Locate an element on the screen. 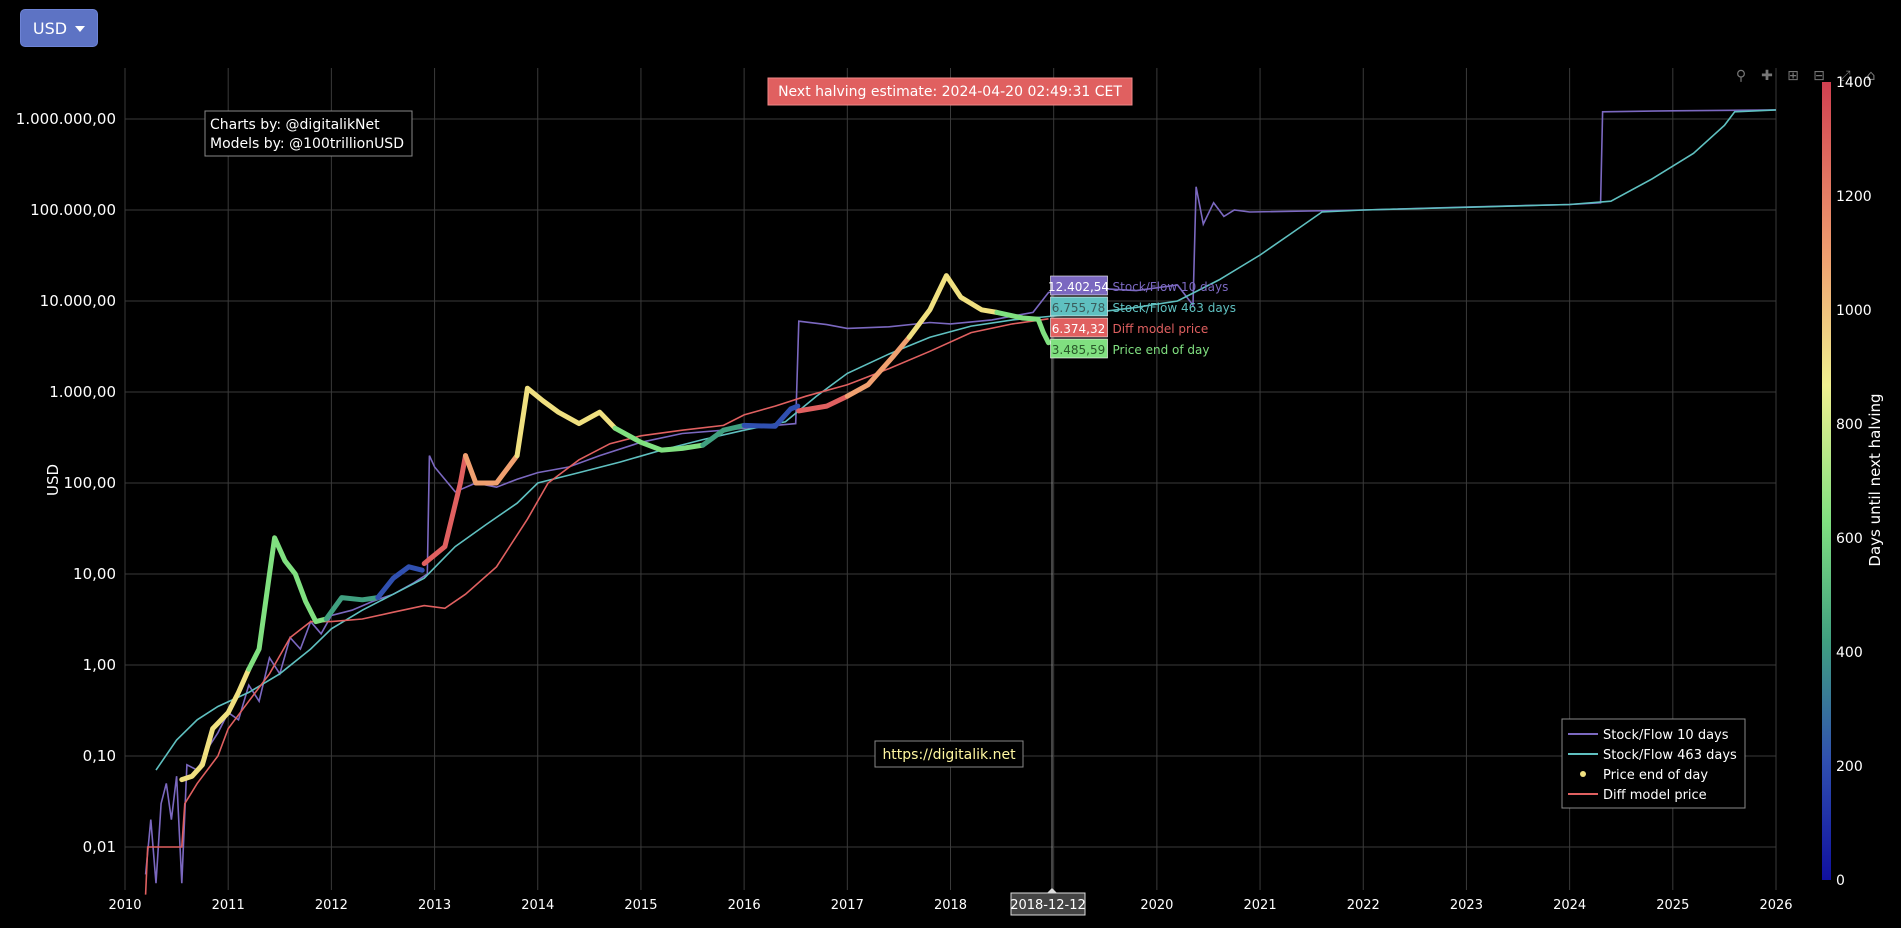 The image size is (1901, 928). x-tick-label: 2018 is located at coordinates (950, 905).